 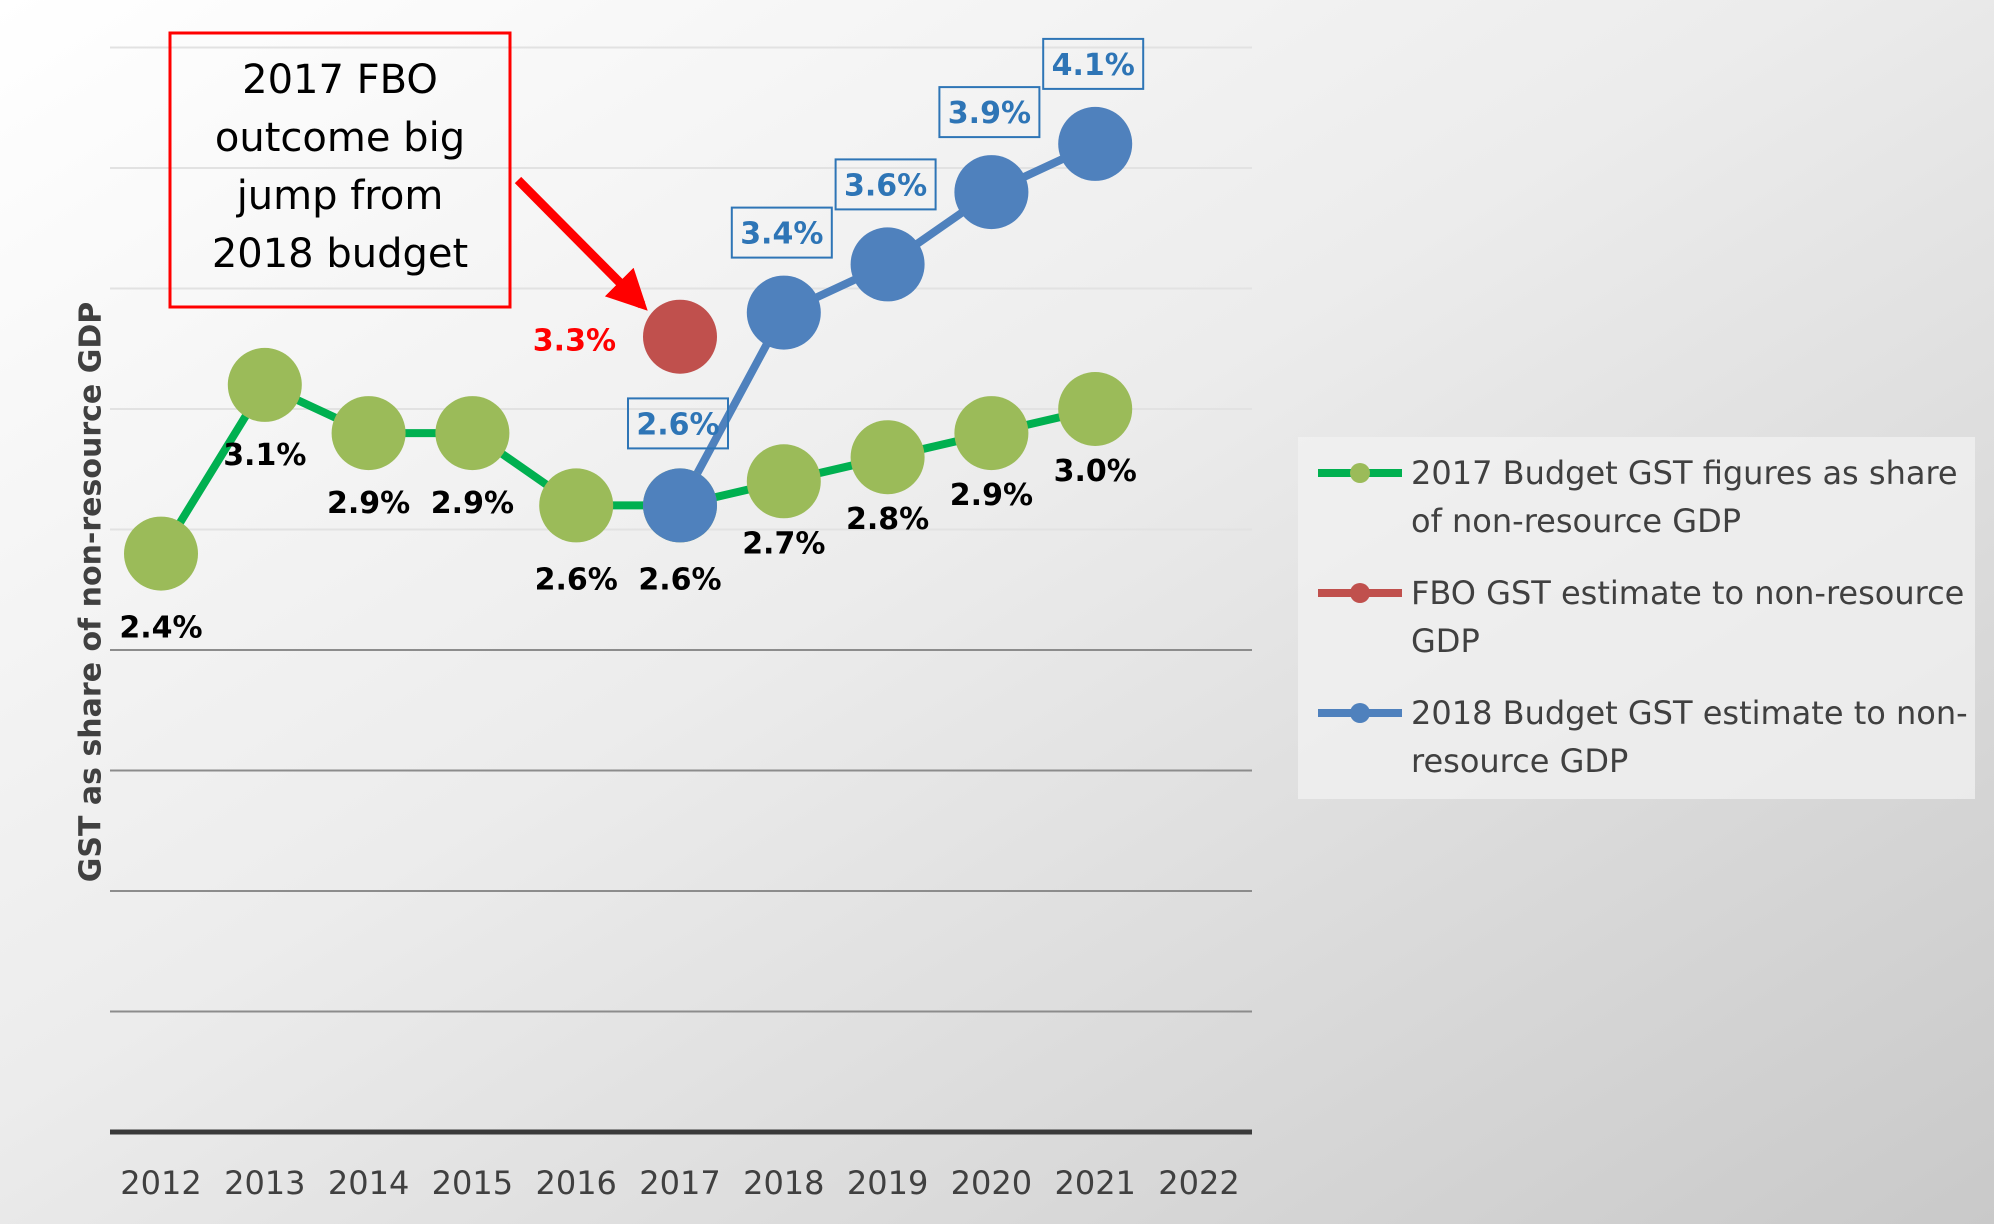 I want to click on x-tick-label: 2014, so click(x=368, y=1183).